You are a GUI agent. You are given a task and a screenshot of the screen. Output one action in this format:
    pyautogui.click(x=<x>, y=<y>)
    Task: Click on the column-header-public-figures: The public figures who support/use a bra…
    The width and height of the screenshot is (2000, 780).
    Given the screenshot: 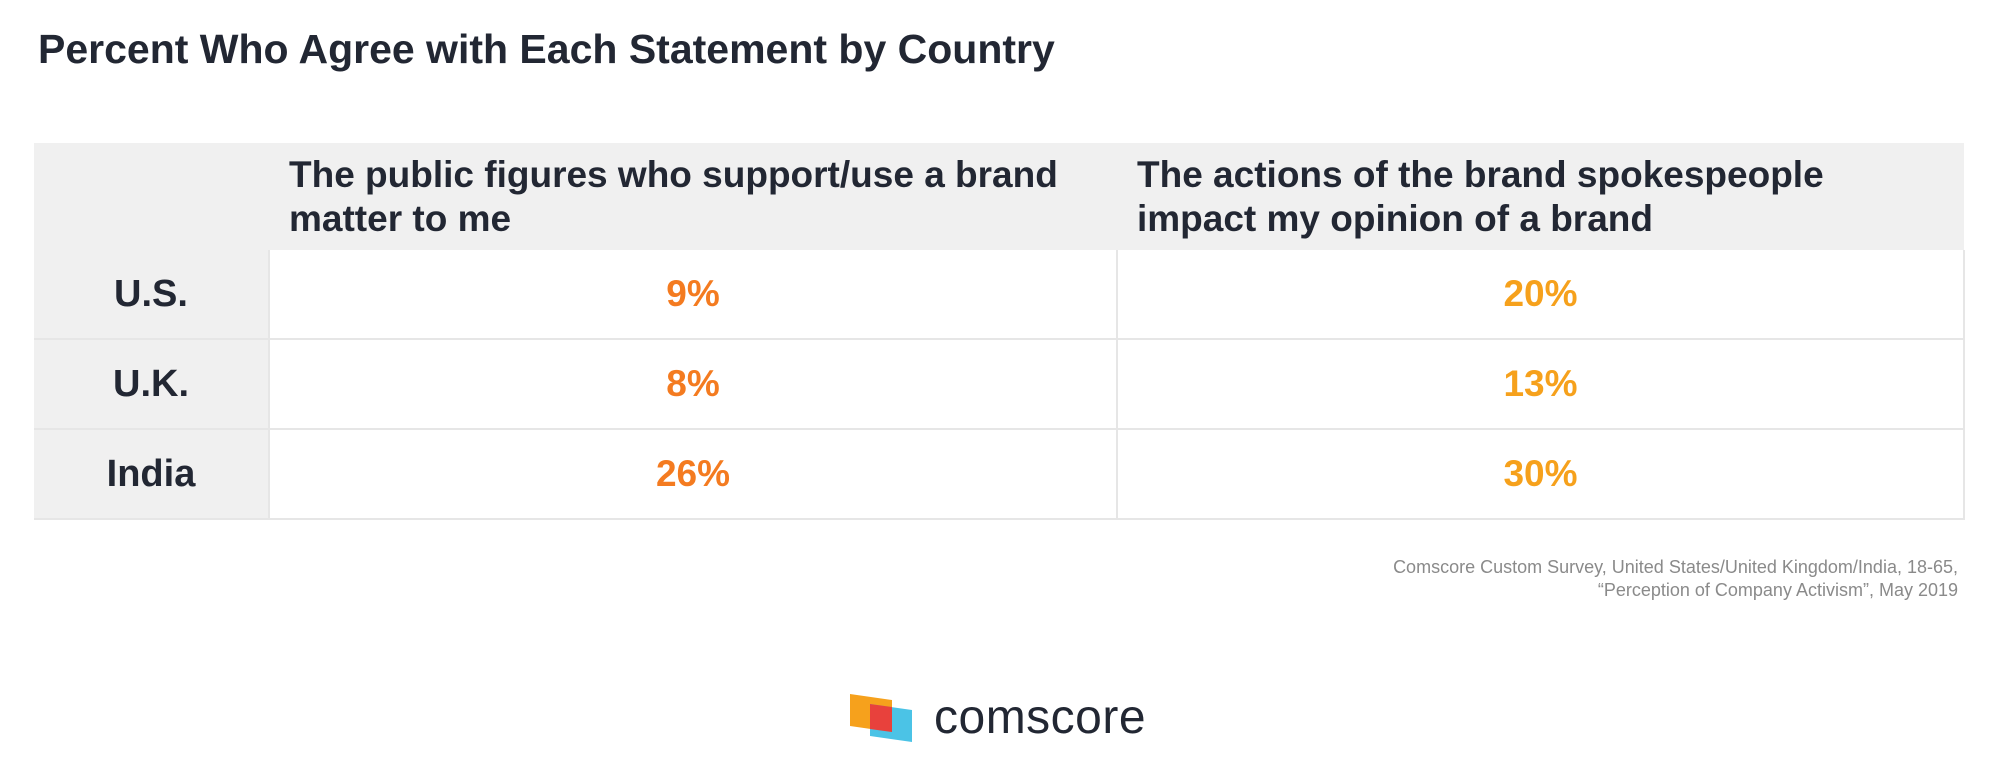 What is the action you would take?
    pyautogui.click(x=693, y=196)
    